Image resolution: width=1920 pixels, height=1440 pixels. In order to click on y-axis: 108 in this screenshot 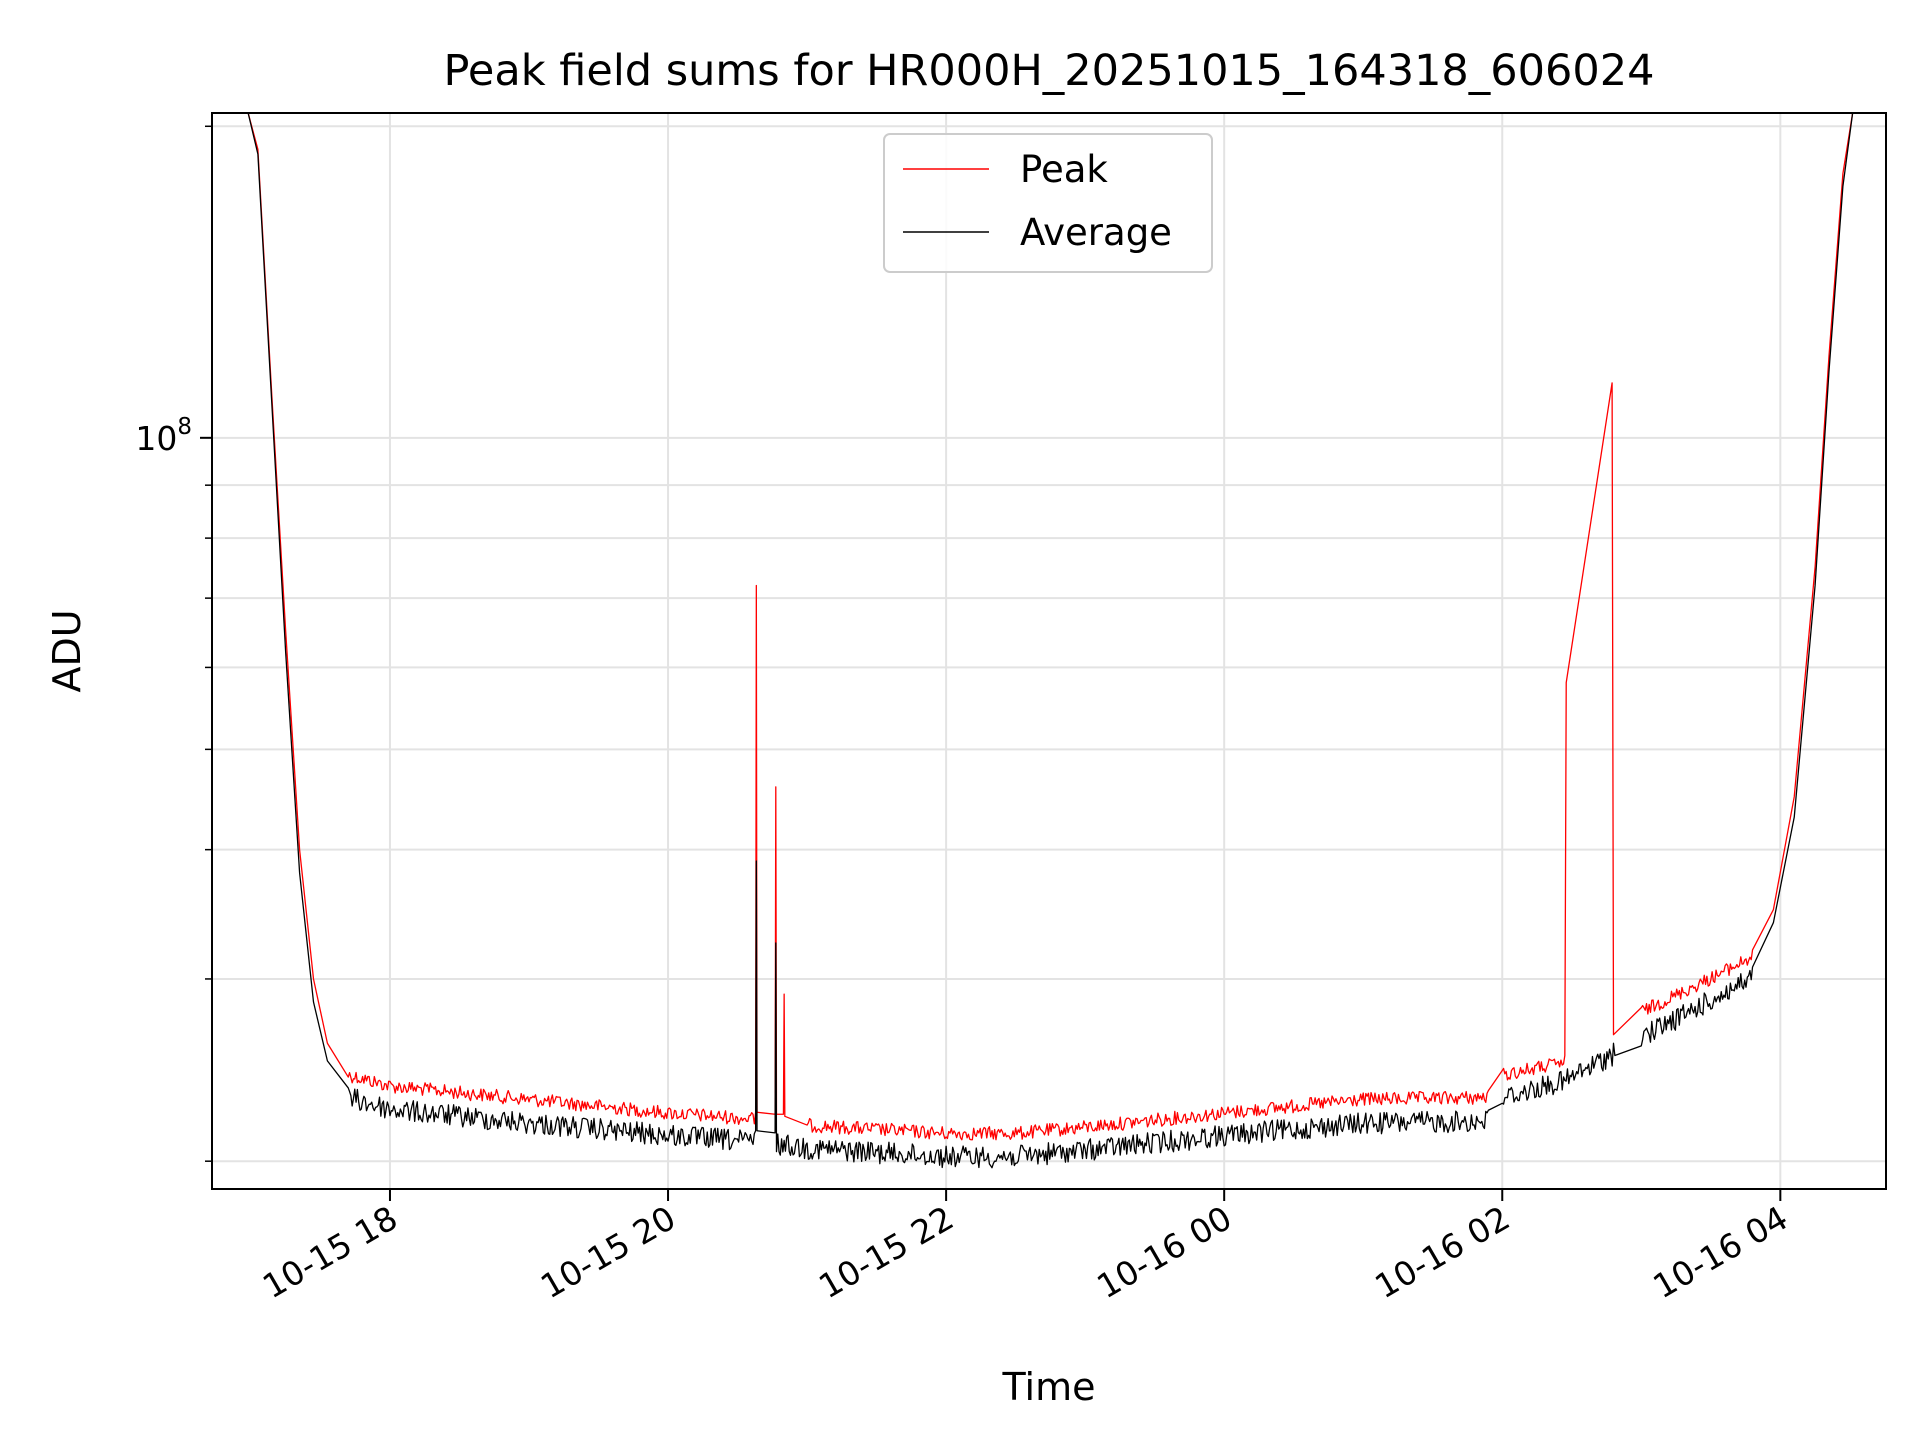, I will do `click(173, 643)`.